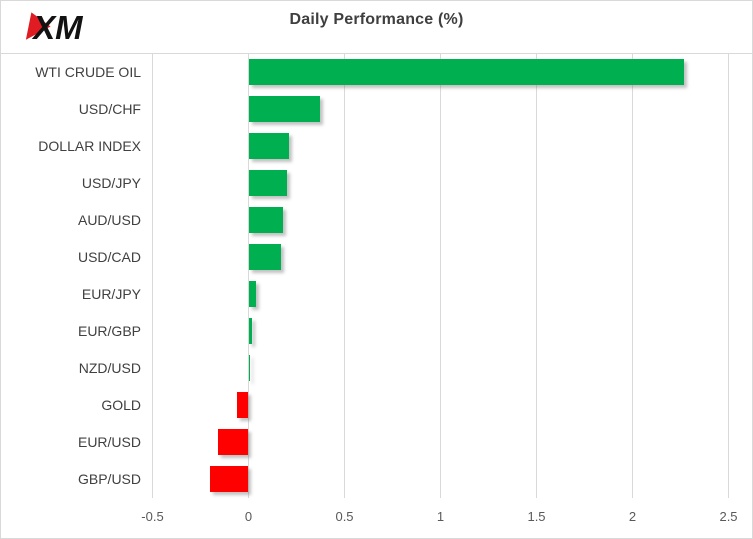 The height and width of the screenshot is (539, 753). I want to click on bar-eur-usd, so click(233, 442).